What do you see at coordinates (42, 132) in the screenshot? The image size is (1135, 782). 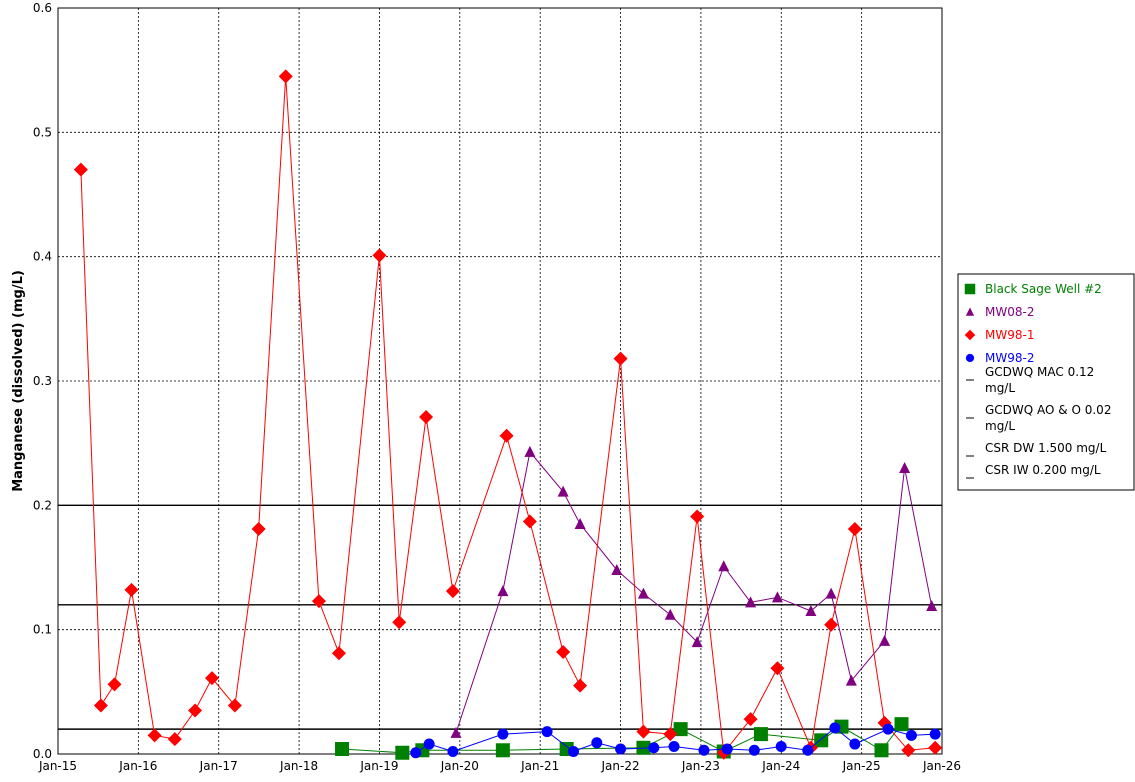 I see `y-tick-label: 0.5` at bounding box center [42, 132].